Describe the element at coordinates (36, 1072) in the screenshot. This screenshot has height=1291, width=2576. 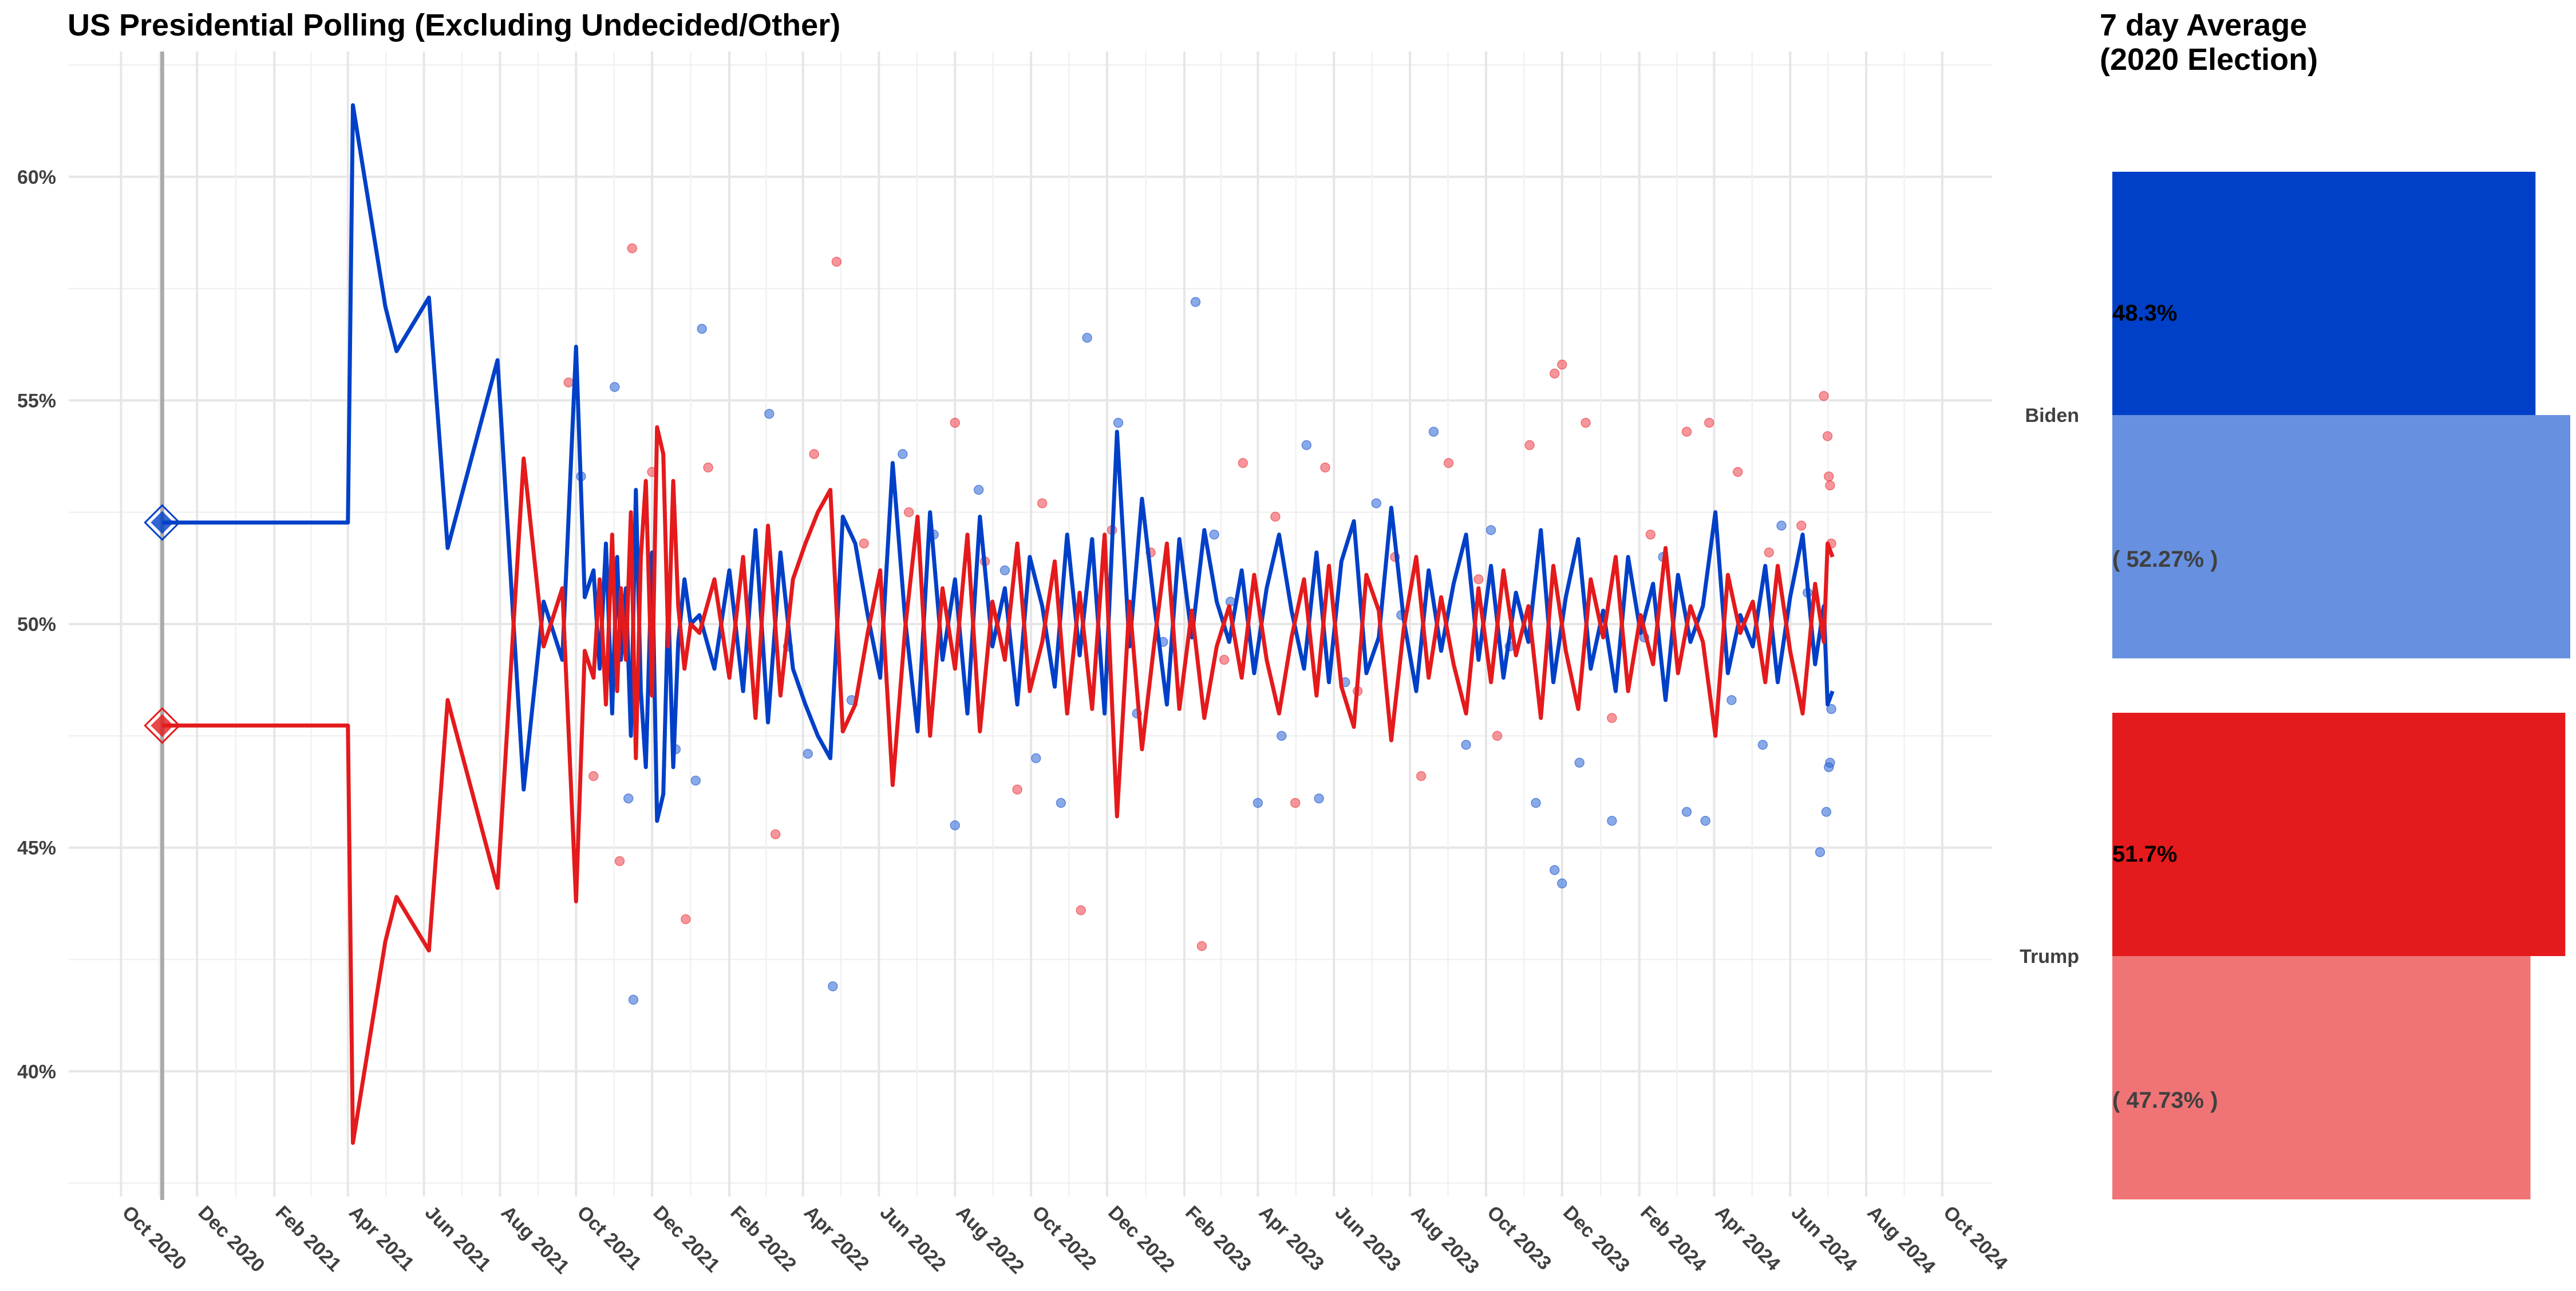
I see `y-tick-label: 40%` at that location.